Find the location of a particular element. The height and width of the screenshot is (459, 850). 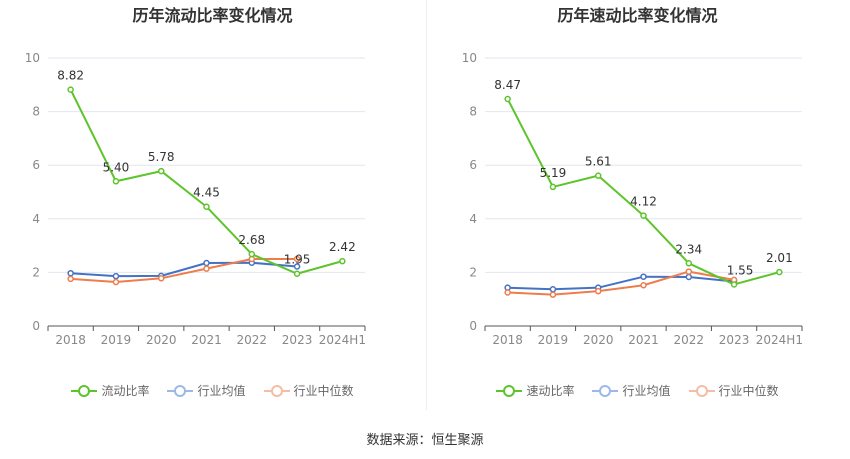

chart-title: 历年速动比率变化情况 is located at coordinates (637, 15).